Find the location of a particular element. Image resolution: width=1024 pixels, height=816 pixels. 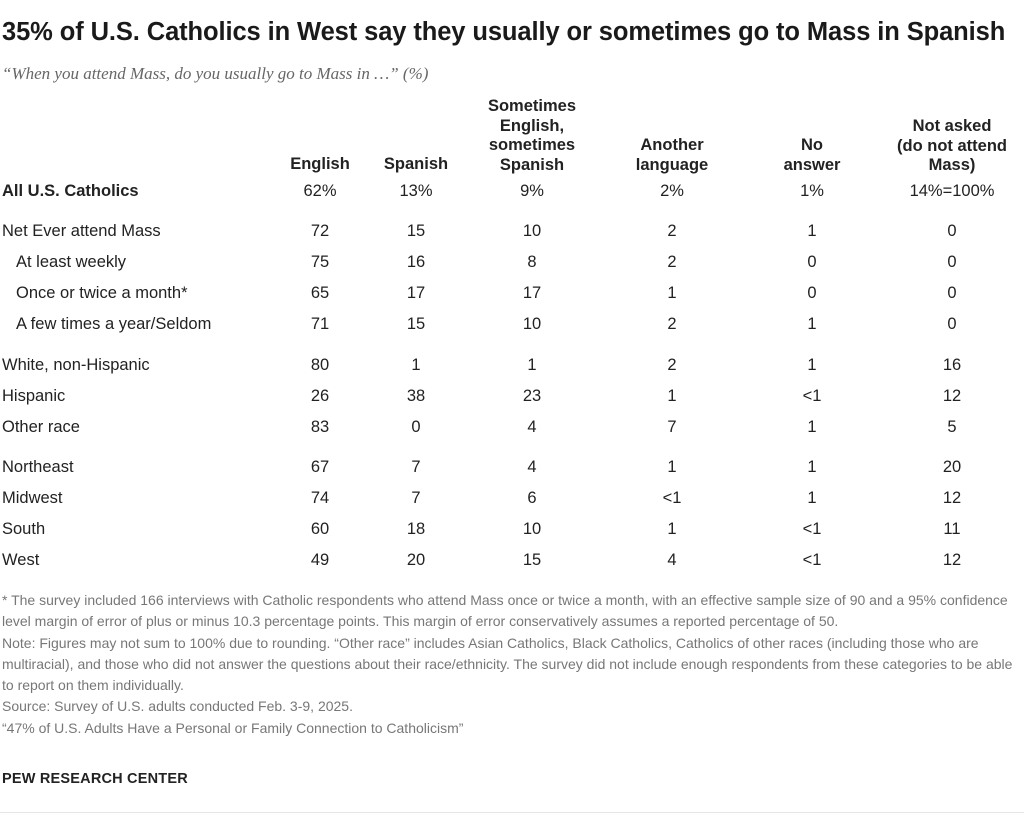

table-cell: 80 is located at coordinates (320, 365).